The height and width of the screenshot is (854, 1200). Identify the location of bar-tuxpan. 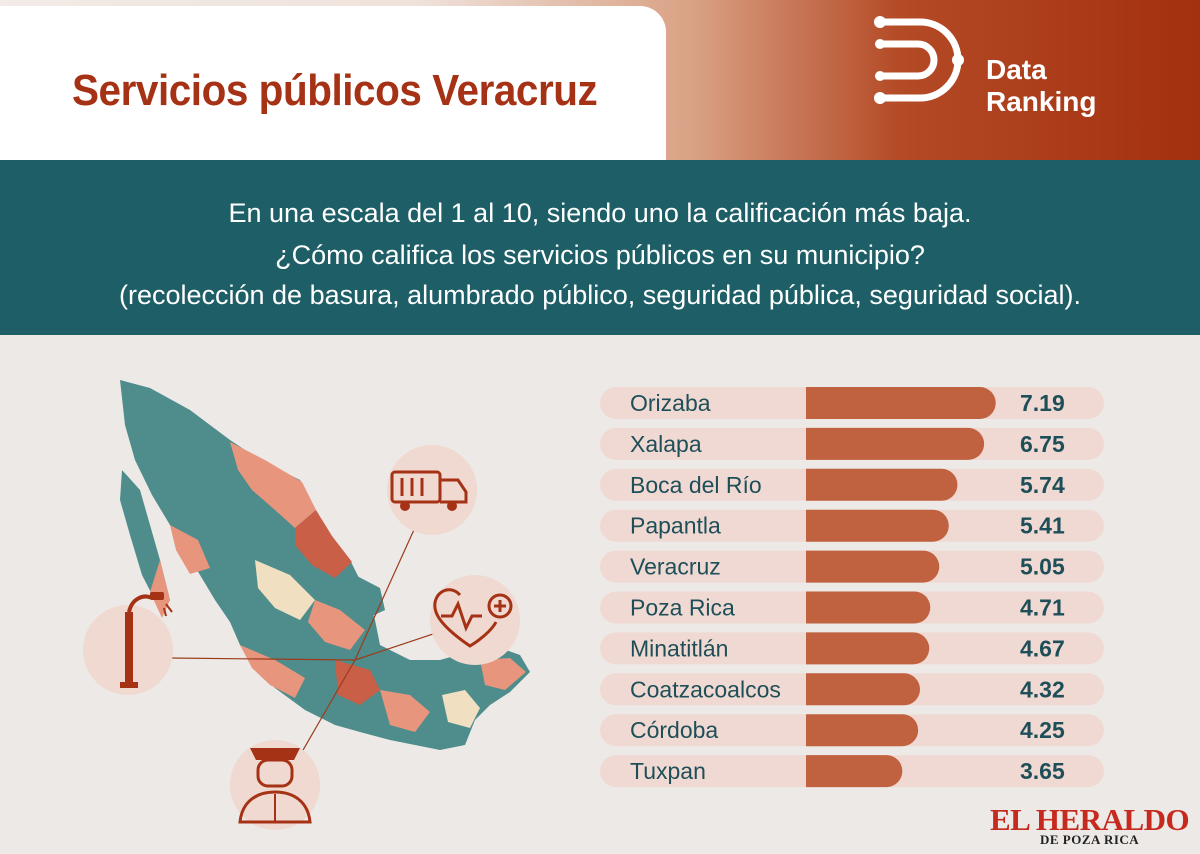
(854, 771).